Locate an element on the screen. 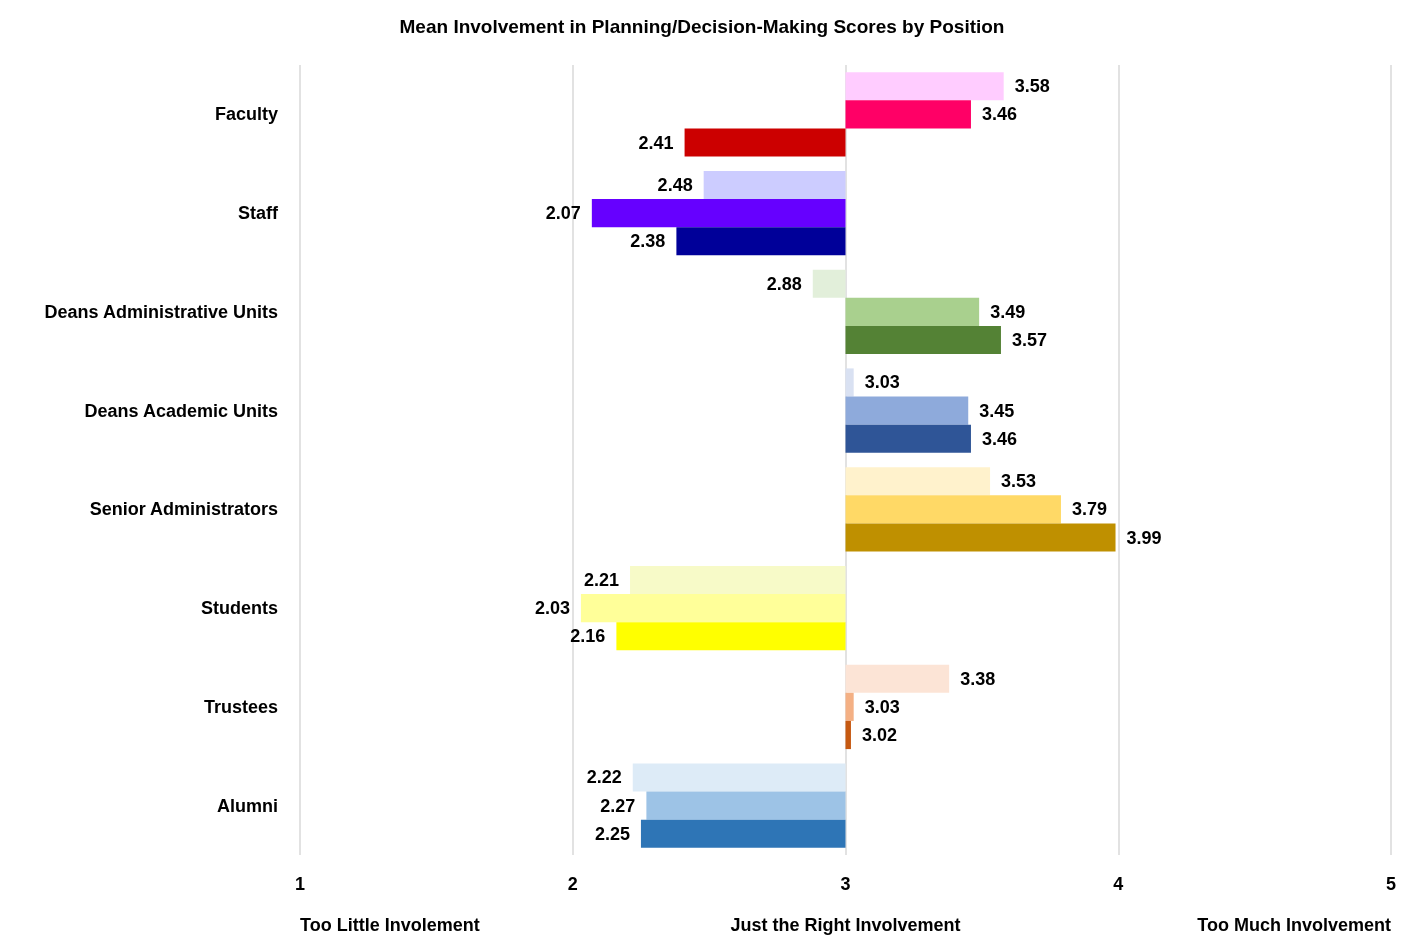  data-label: 2.27 is located at coordinates (618, 805).